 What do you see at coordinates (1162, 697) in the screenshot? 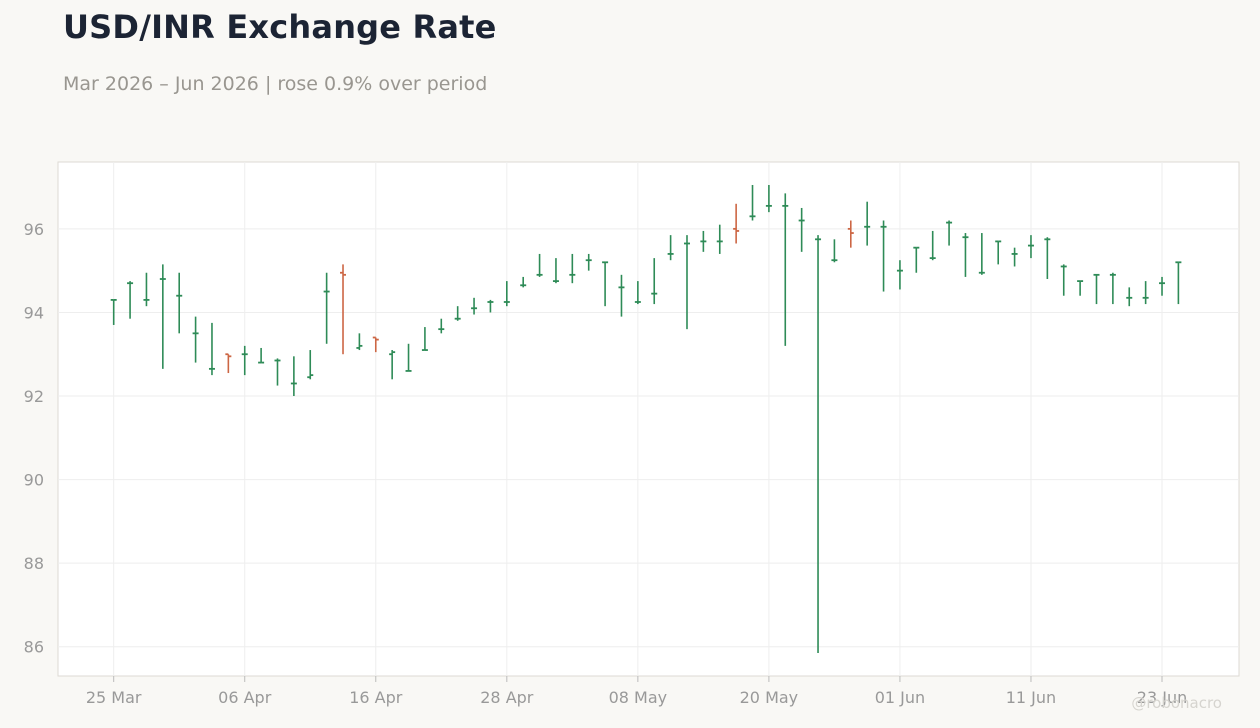
I see `x-tick-label: 23 Jun` at bounding box center [1162, 697].